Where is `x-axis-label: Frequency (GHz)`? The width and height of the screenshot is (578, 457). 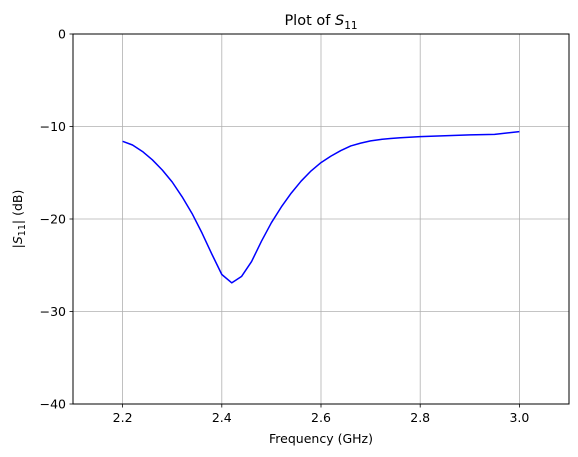 x-axis-label: Frequency (GHz) is located at coordinates (321, 438).